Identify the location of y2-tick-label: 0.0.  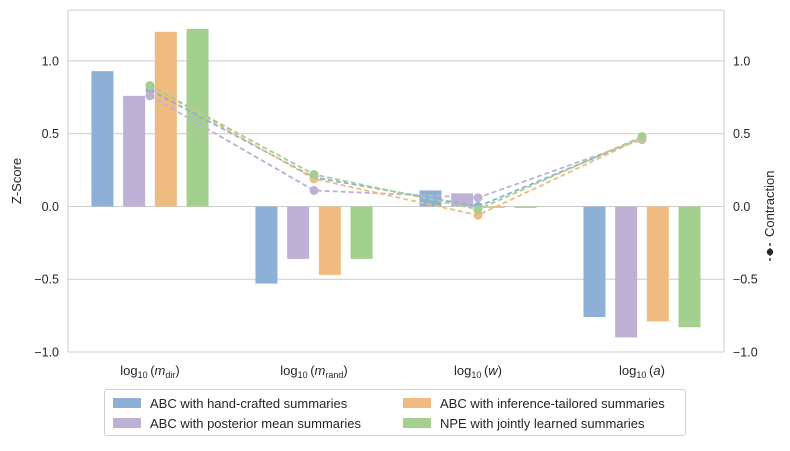
(741, 207).